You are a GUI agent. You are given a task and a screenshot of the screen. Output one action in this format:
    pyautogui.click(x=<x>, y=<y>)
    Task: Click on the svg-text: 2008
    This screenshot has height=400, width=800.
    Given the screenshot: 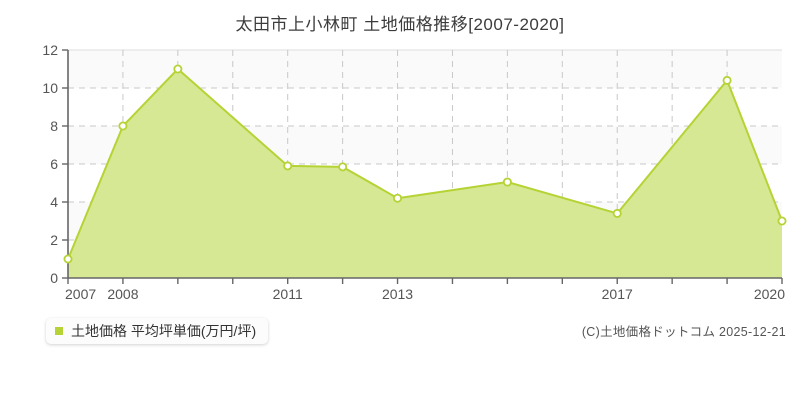 What is the action you would take?
    pyautogui.click(x=122, y=294)
    